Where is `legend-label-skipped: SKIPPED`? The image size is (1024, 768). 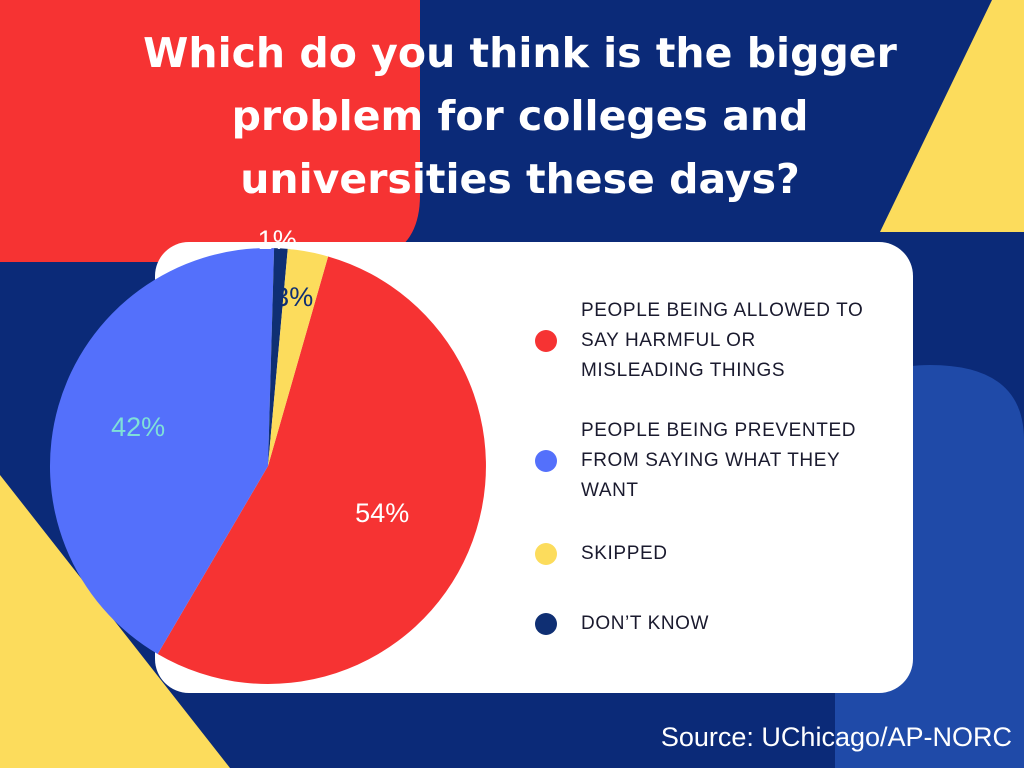
legend-label-skipped: SKIPPED is located at coordinates (624, 553).